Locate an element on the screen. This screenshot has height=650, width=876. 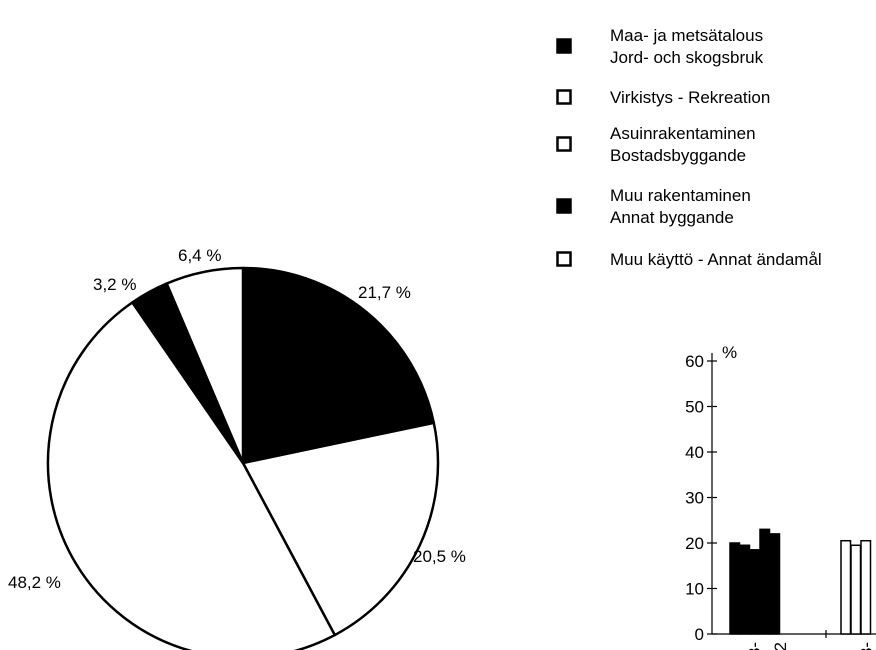
y-axis-unit: % is located at coordinates (729, 352).